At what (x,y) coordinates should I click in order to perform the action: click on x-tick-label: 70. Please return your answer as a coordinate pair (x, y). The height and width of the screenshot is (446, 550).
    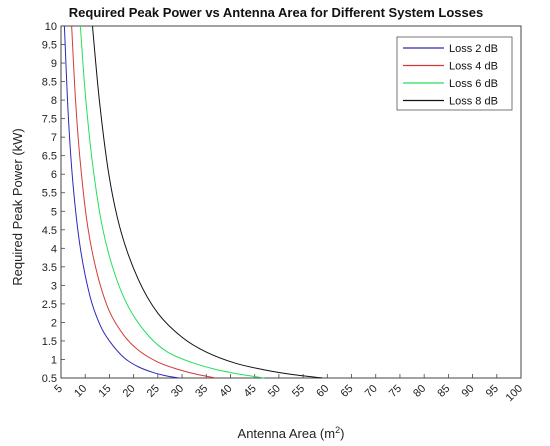
    Looking at the image, I should click on (371, 391).